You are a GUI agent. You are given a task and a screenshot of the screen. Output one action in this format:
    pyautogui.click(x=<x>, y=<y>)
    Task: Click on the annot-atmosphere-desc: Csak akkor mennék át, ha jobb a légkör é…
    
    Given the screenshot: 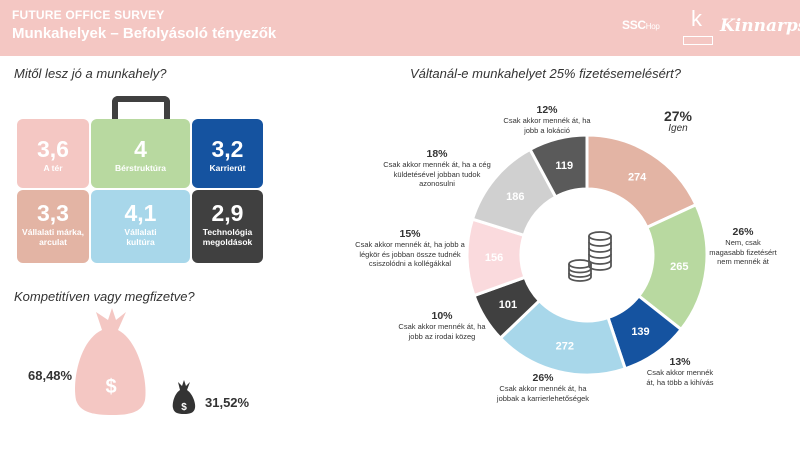 What is the action you would take?
    pyautogui.click(x=410, y=254)
    